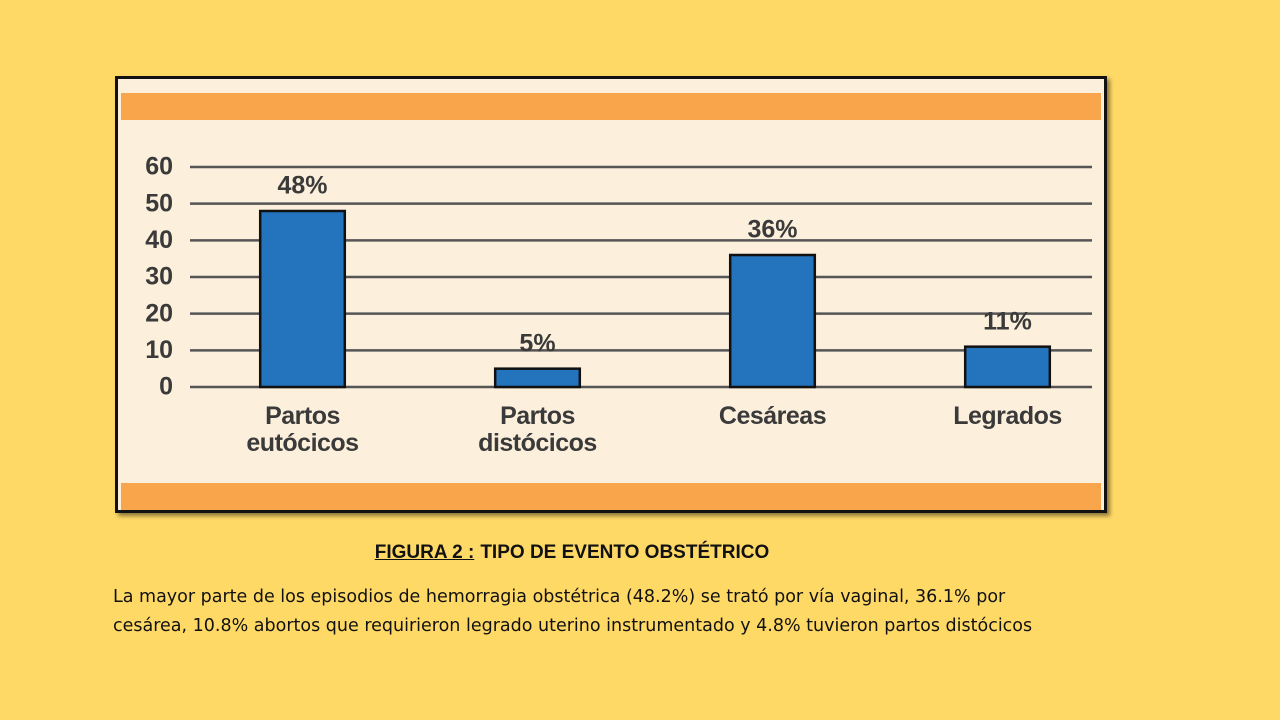 The width and height of the screenshot is (1280, 720). I want to click on y-tick-label: 50, so click(159, 203).